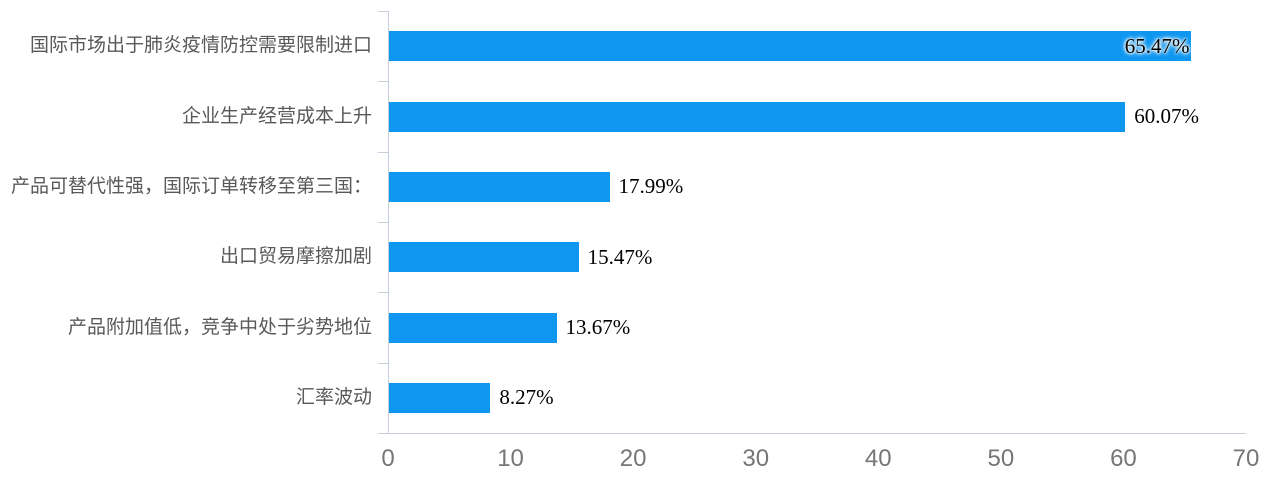 The width and height of the screenshot is (1269, 490). I want to click on value-label: 8.27%, so click(526, 397).